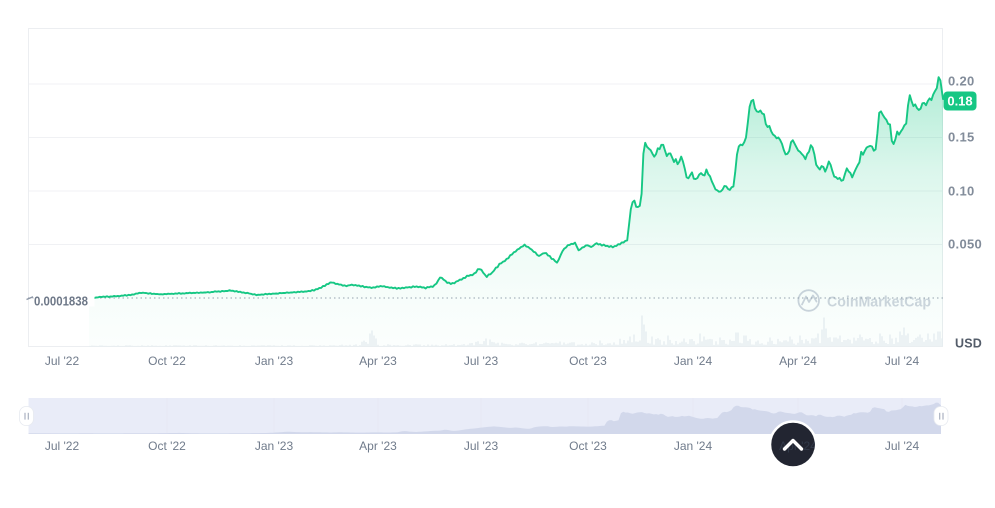 This screenshot has height=508, width=995. What do you see at coordinates (61, 302) in the screenshot?
I see `svg-text: 0.0001838` at bounding box center [61, 302].